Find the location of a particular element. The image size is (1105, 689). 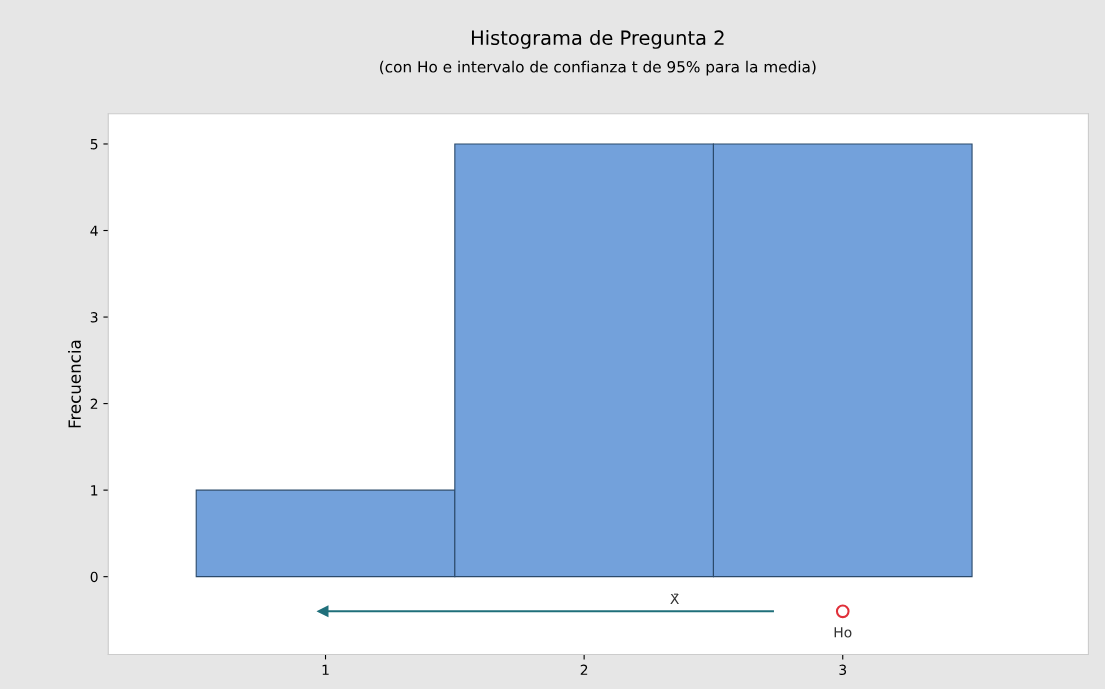

y-tick-label: 1 is located at coordinates (94, 490).